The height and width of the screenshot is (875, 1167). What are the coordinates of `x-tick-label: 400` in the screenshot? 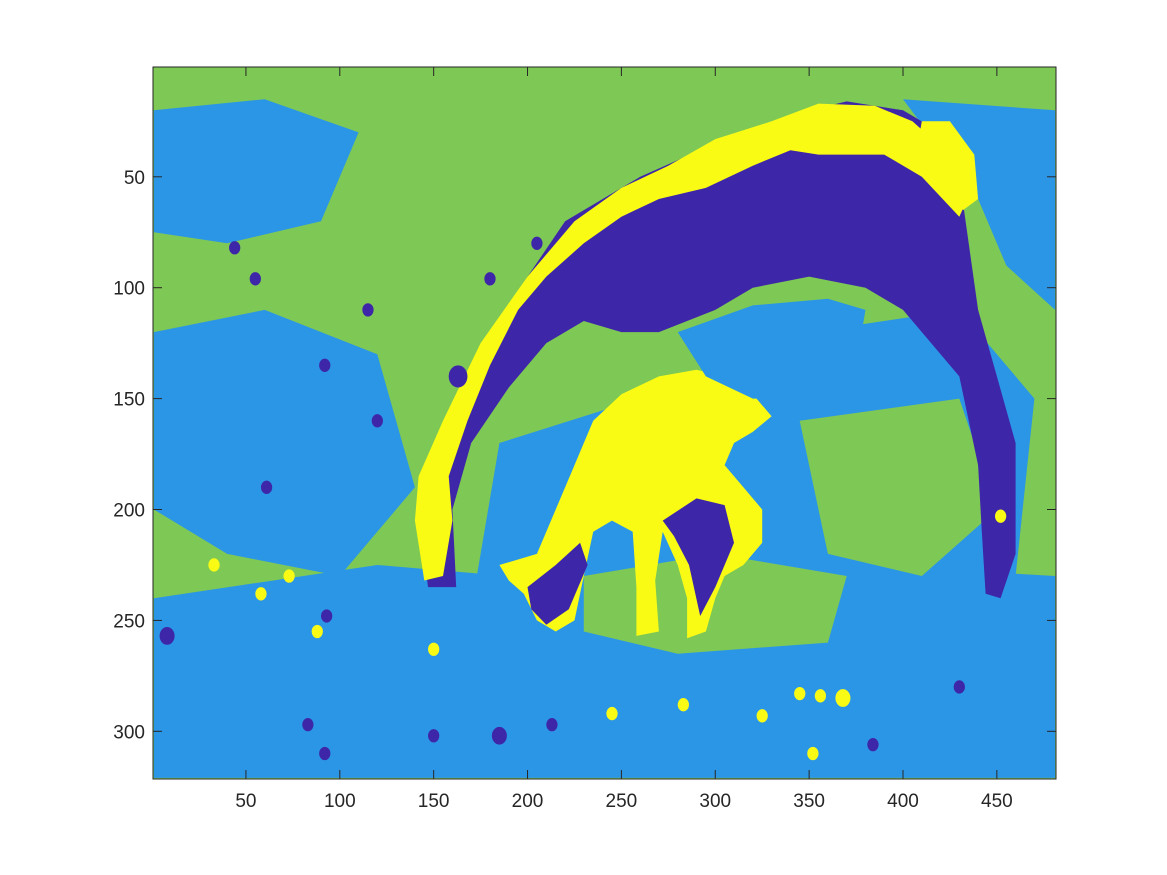 It's located at (903, 801).